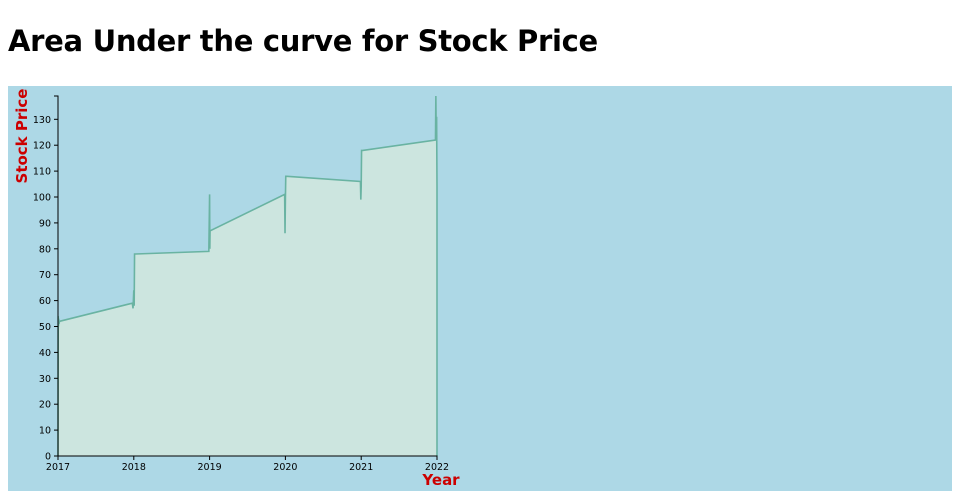  I want to click on x-tick-label: 2019, so click(210, 467).